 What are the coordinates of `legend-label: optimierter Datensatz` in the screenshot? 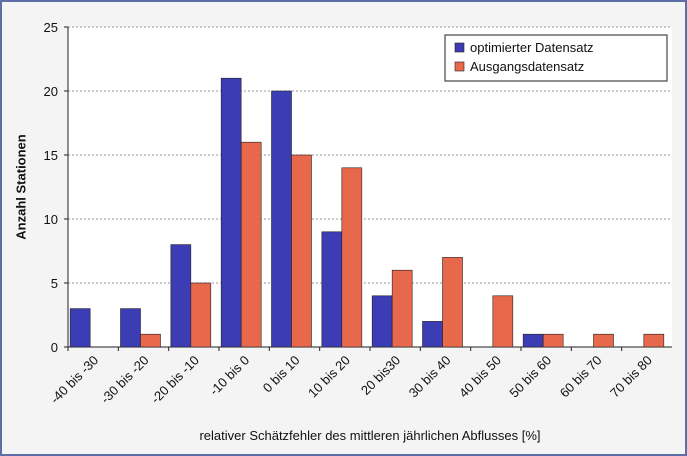 It's located at (532, 47).